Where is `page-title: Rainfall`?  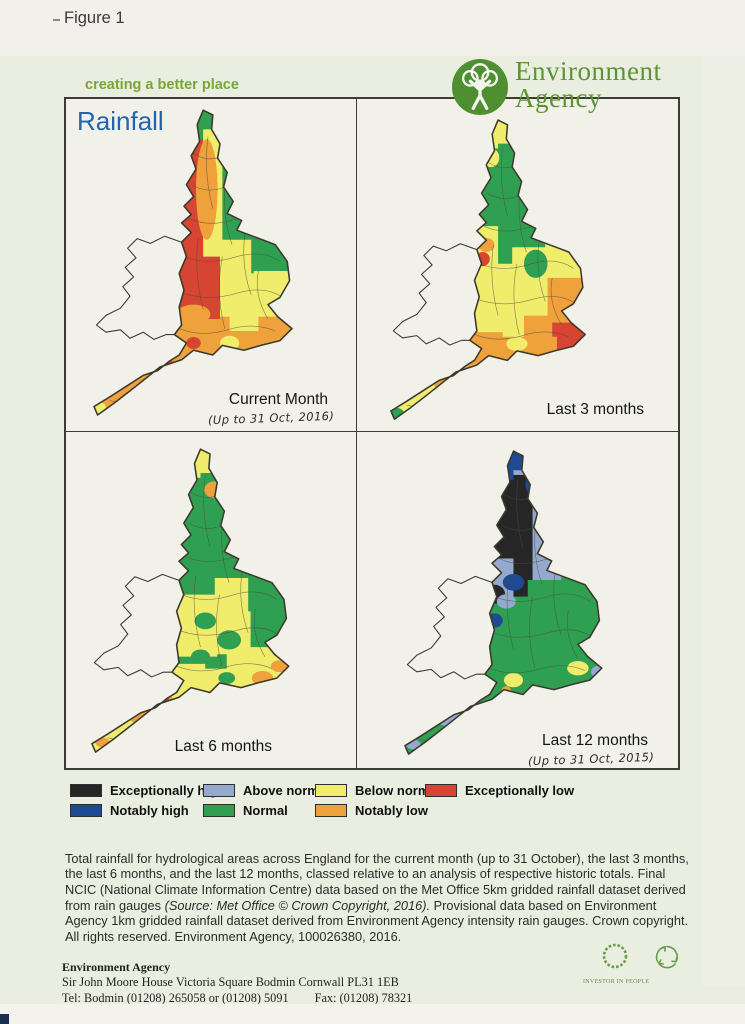
page-title: Rainfall is located at coordinates (120, 121).